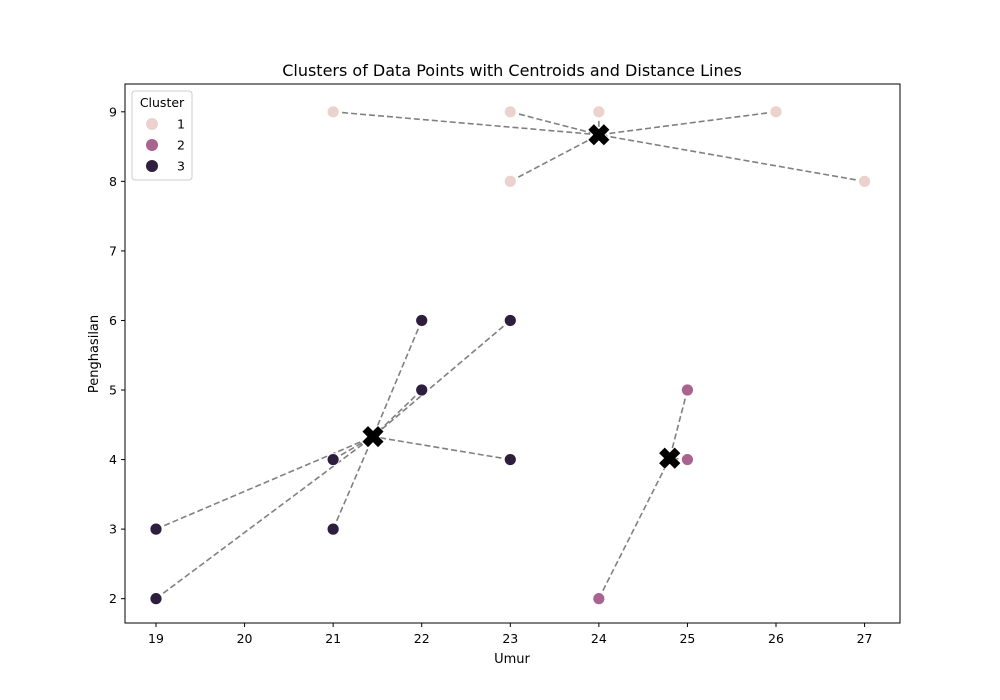 The image size is (1000, 700). Describe the element at coordinates (687, 638) in the screenshot. I see `x-tick-label: 25` at that location.